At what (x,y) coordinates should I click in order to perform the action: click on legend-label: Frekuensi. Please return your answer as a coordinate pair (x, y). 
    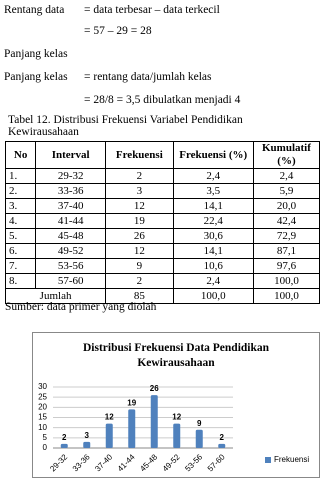
    Looking at the image, I should click on (291, 459).